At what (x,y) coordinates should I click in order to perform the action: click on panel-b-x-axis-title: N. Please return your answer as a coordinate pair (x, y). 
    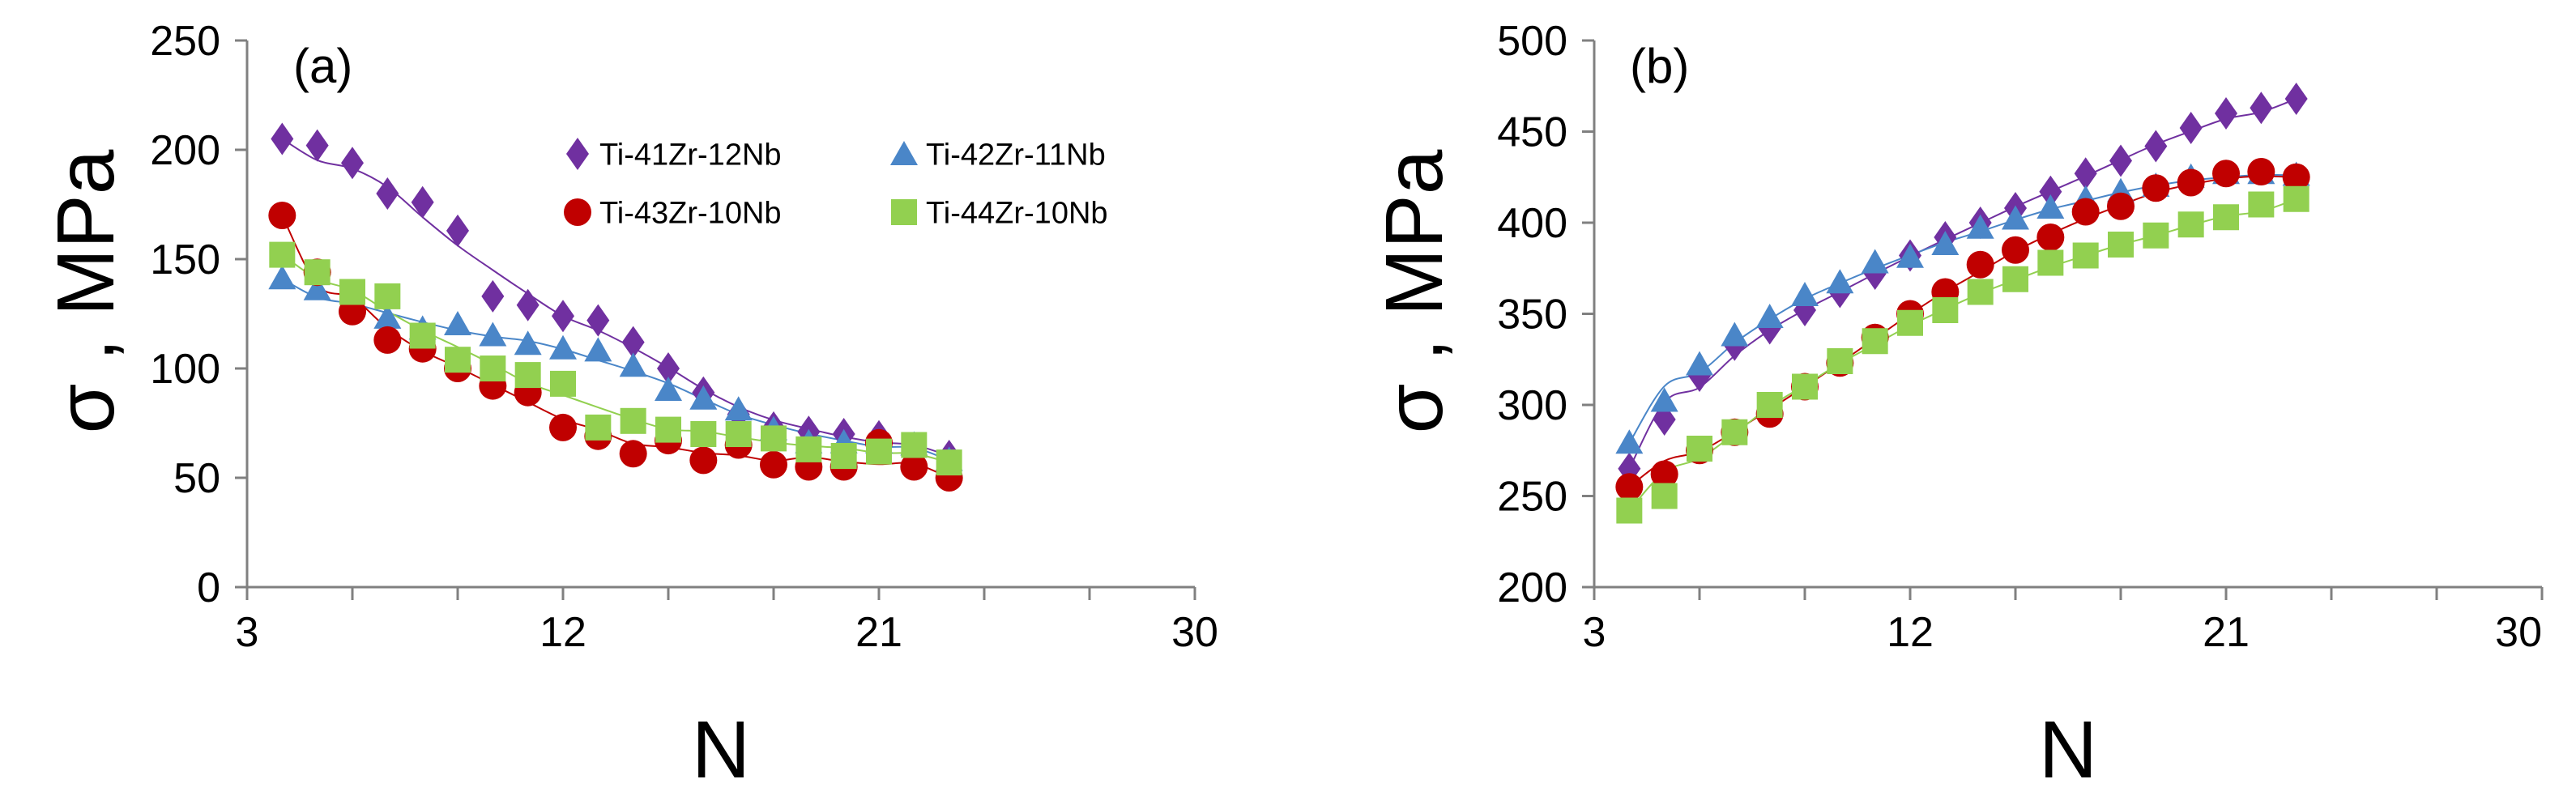
    Looking at the image, I should click on (2068, 748).